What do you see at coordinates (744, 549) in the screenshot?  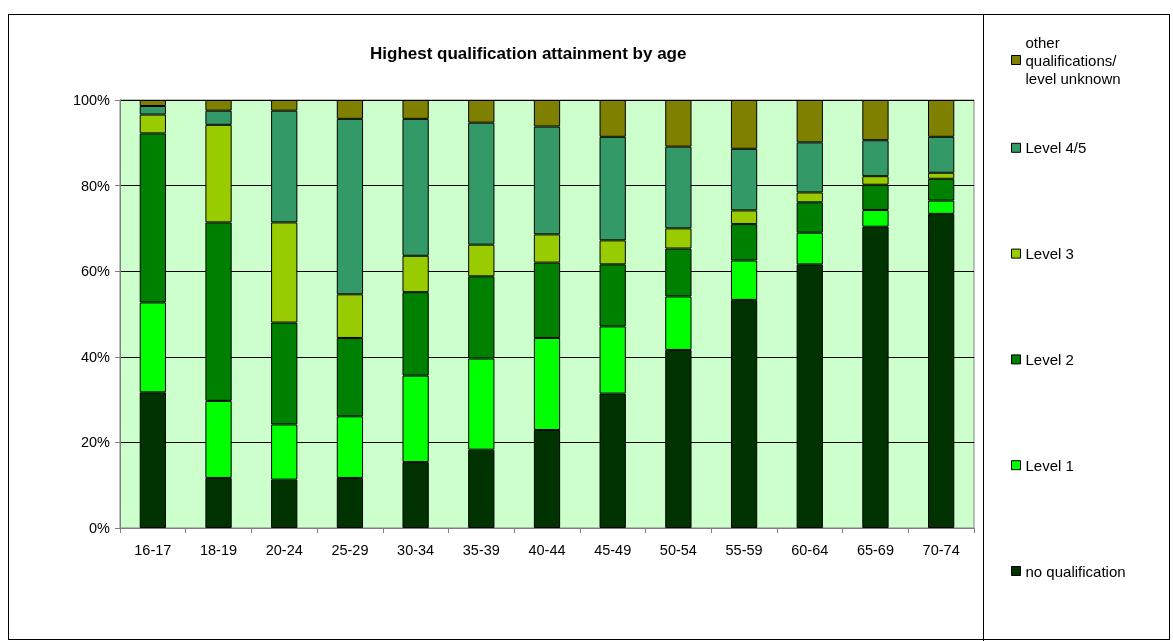 I see `x-tick-label: 55-59` at bounding box center [744, 549].